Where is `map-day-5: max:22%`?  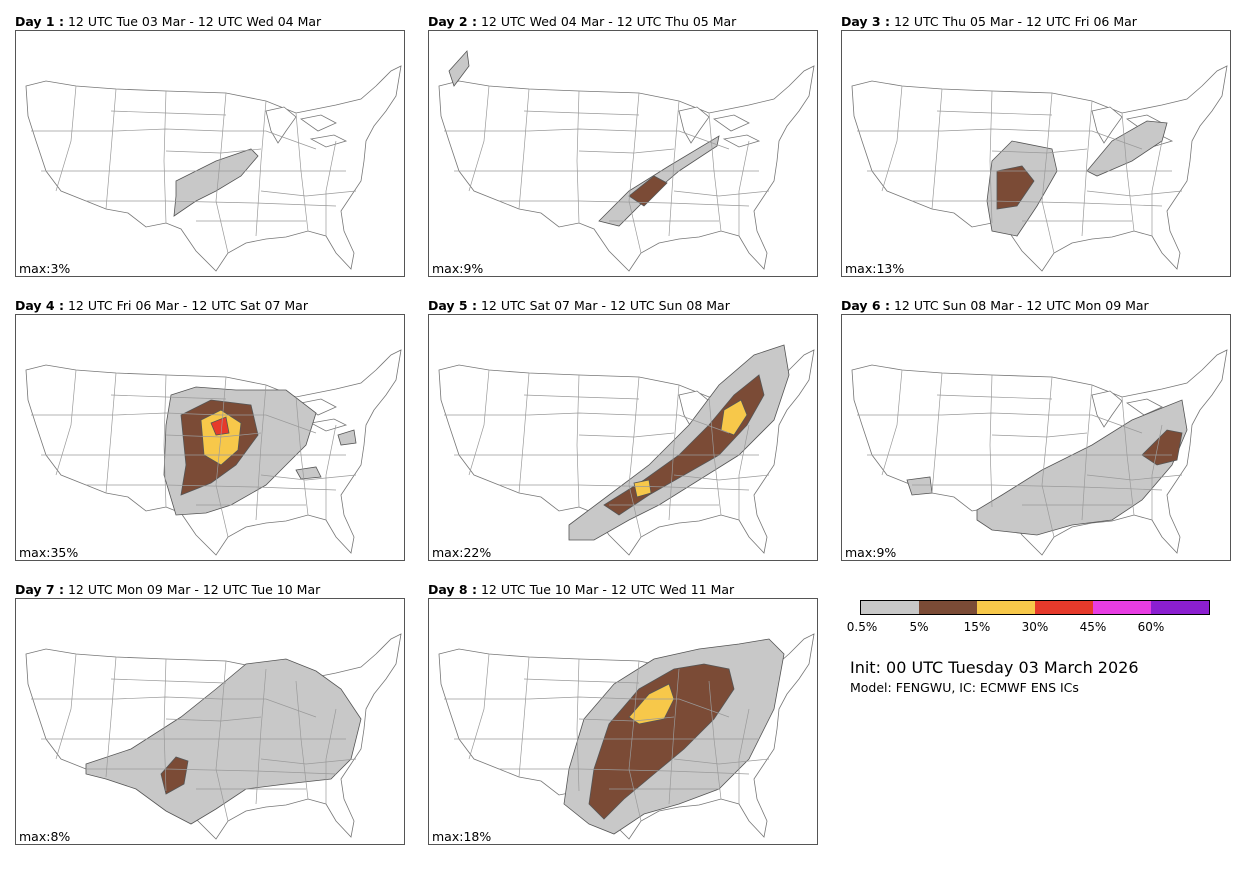
map-day-5: max:22% is located at coordinates (623, 437).